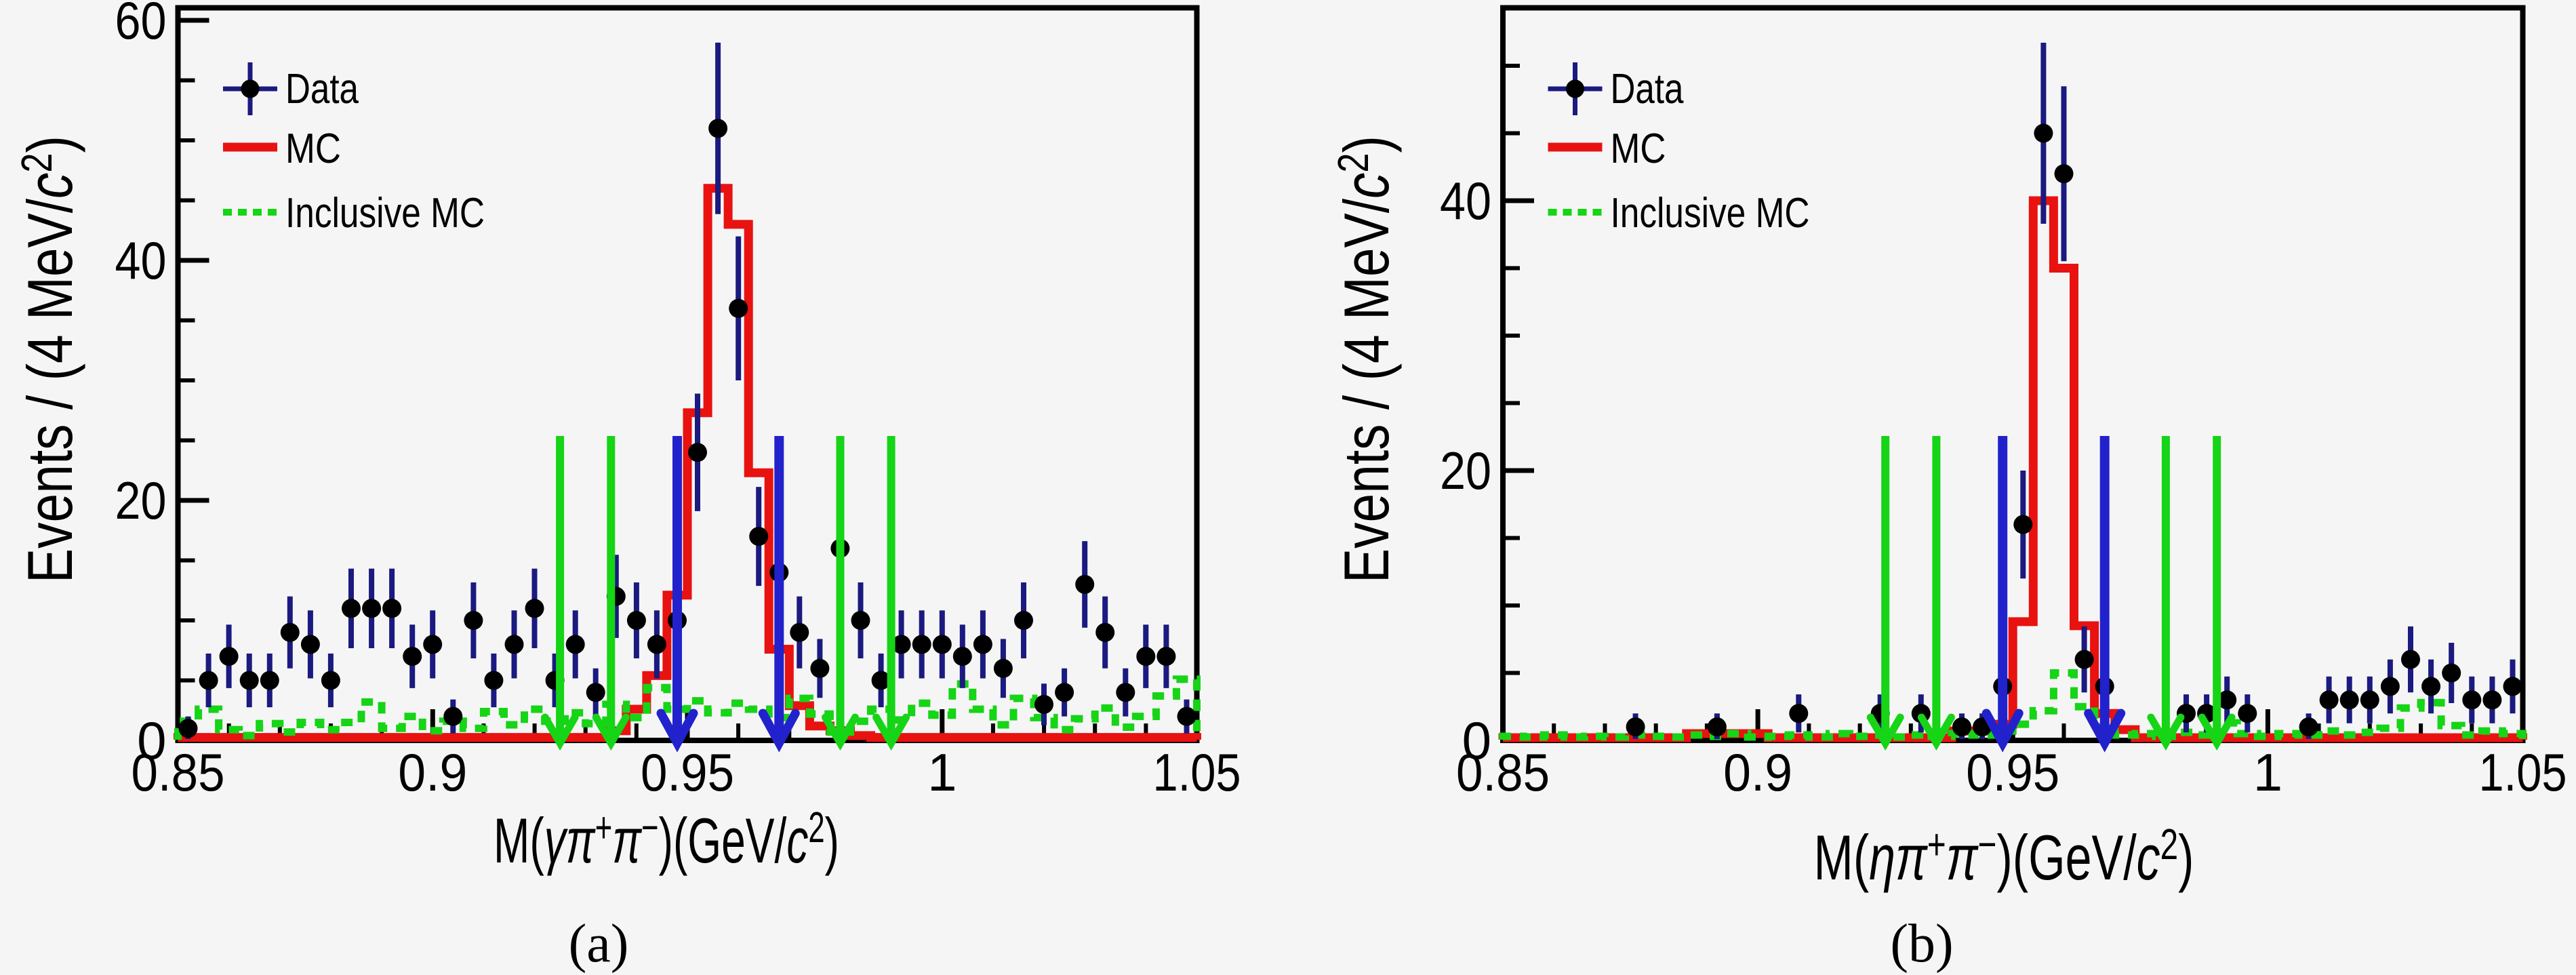  What do you see at coordinates (666, 839) in the screenshot?
I see `svg-text: M(γπ+π−)(GeV/c2)` at bounding box center [666, 839].